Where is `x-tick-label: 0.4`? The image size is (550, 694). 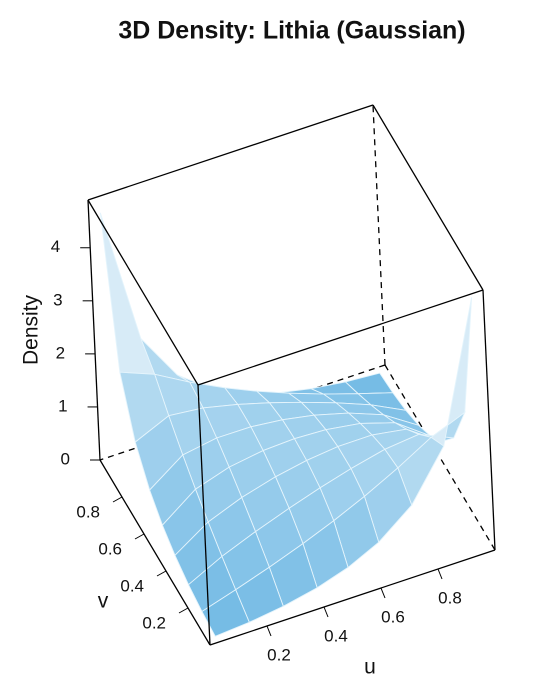
x-tick-label: 0.4 is located at coordinates (336, 635).